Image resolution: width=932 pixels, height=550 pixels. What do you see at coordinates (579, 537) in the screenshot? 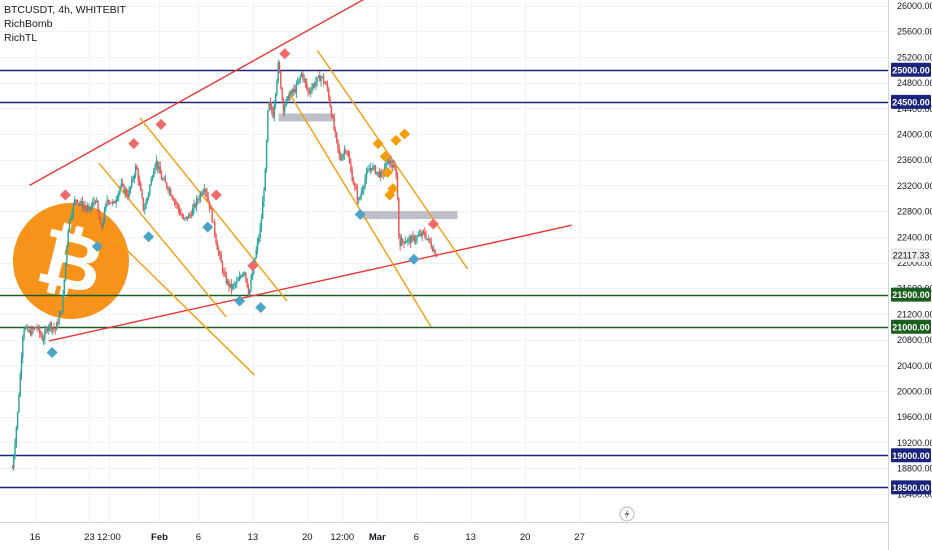
I see `time-tick-label: 27` at bounding box center [579, 537].